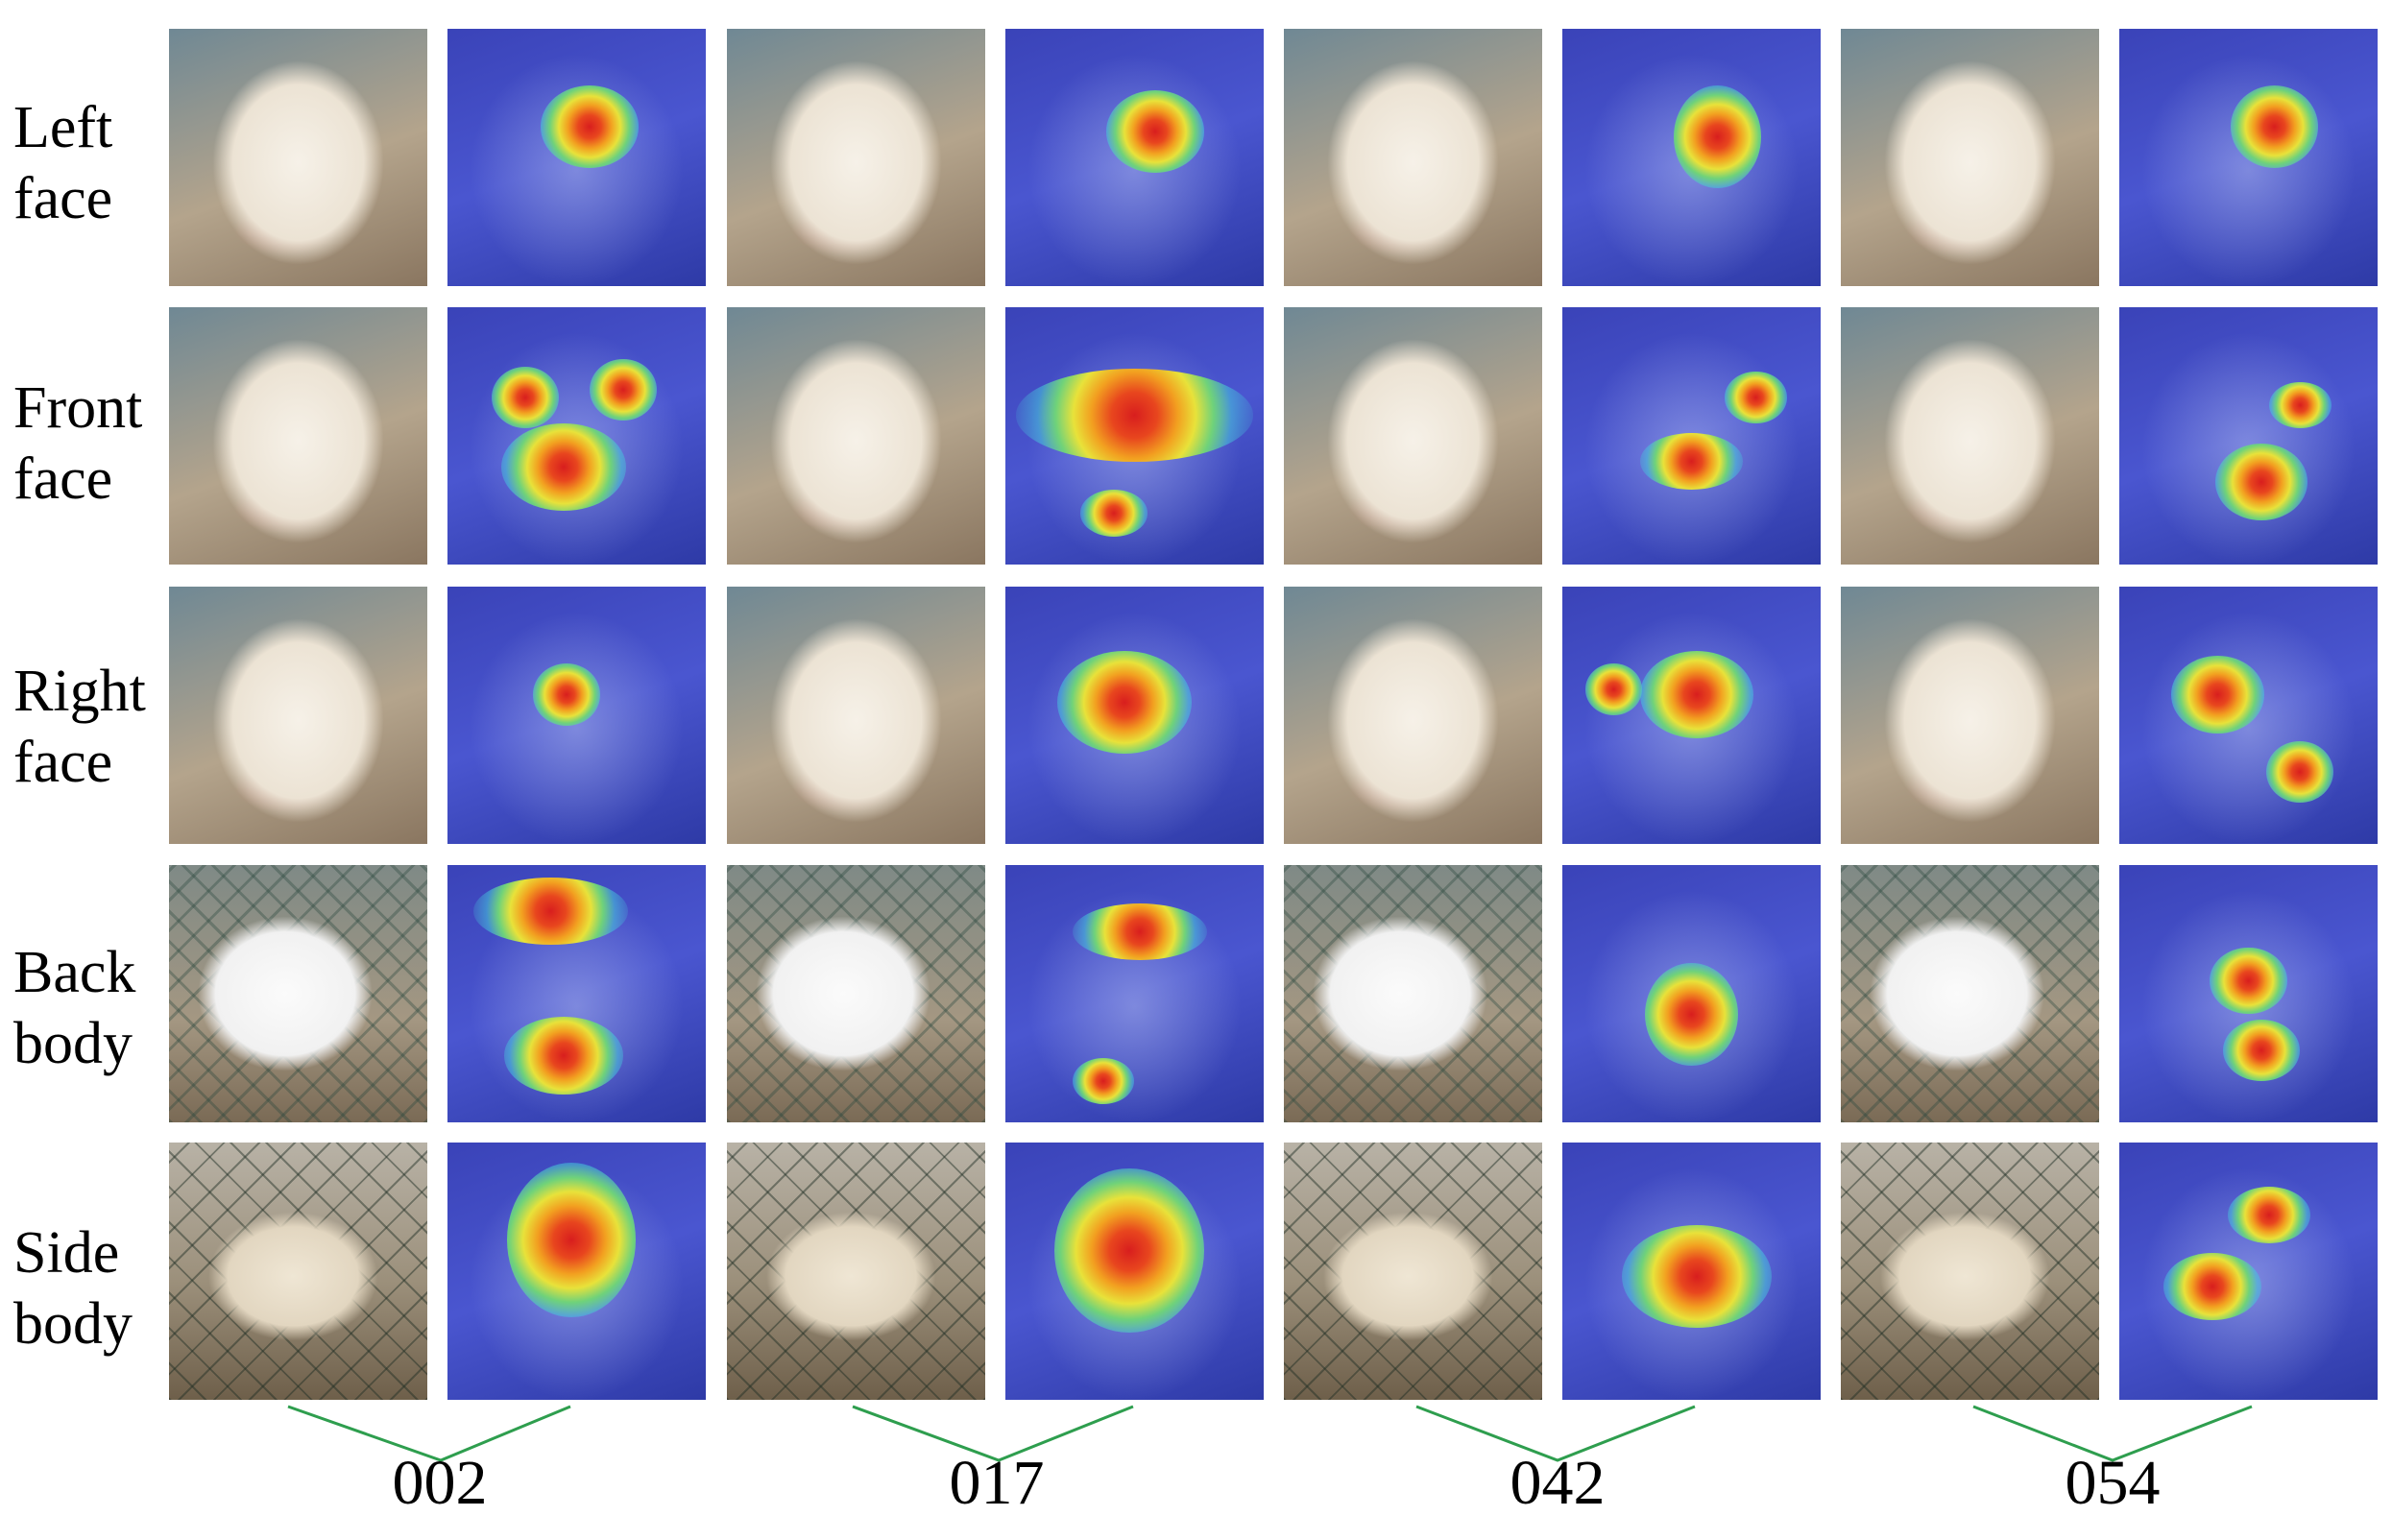 The image size is (2392, 1540). I want to click on heatmap-002-front-face, so click(576, 436).